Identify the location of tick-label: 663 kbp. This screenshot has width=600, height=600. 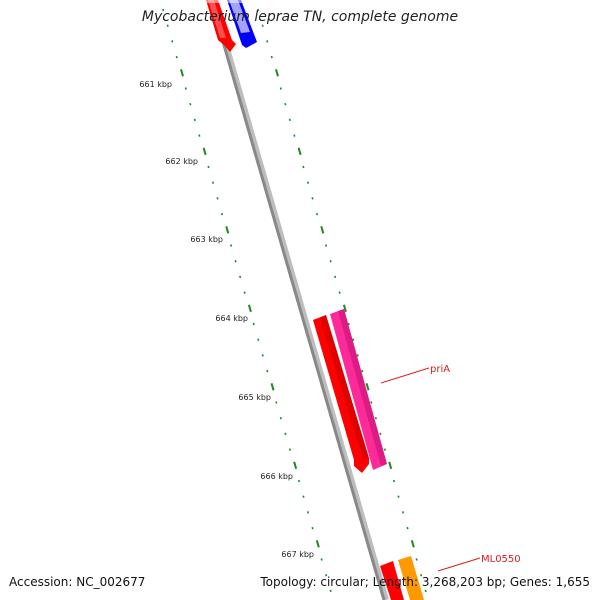
(206, 239).